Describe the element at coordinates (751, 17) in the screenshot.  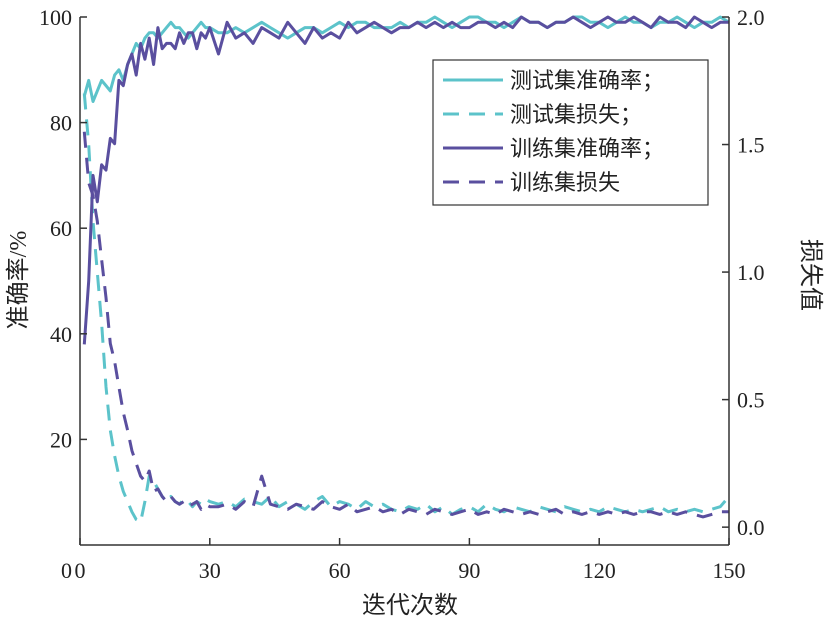
I see `y-right-tick-label: 2.0` at that location.